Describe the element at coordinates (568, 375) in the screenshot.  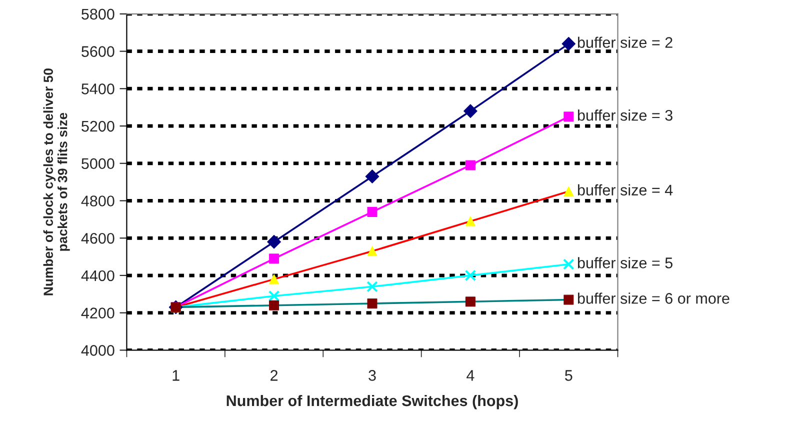
I see `x-tick-label: 5` at that location.